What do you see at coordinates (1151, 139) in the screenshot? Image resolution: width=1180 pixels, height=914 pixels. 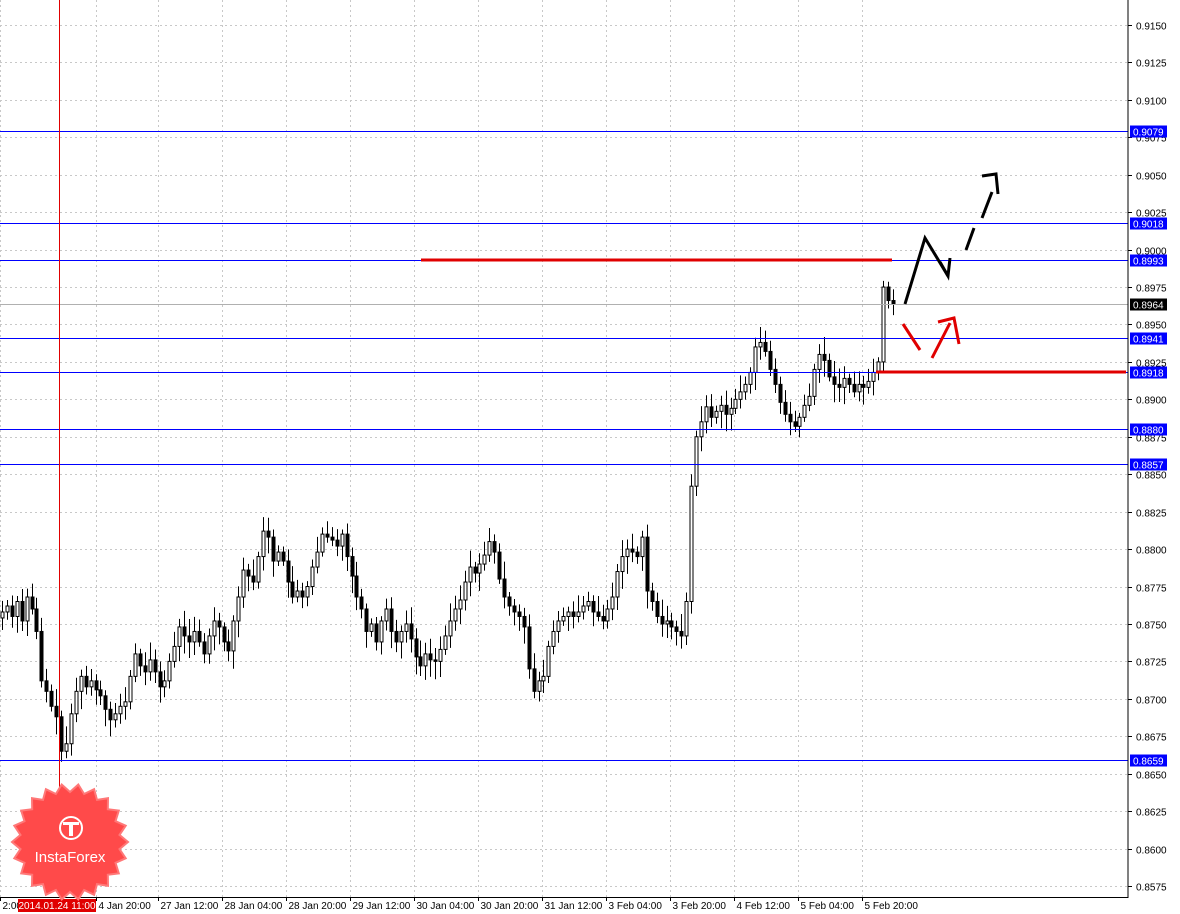 I see `y-tick-label: 0.9075` at bounding box center [1151, 139].